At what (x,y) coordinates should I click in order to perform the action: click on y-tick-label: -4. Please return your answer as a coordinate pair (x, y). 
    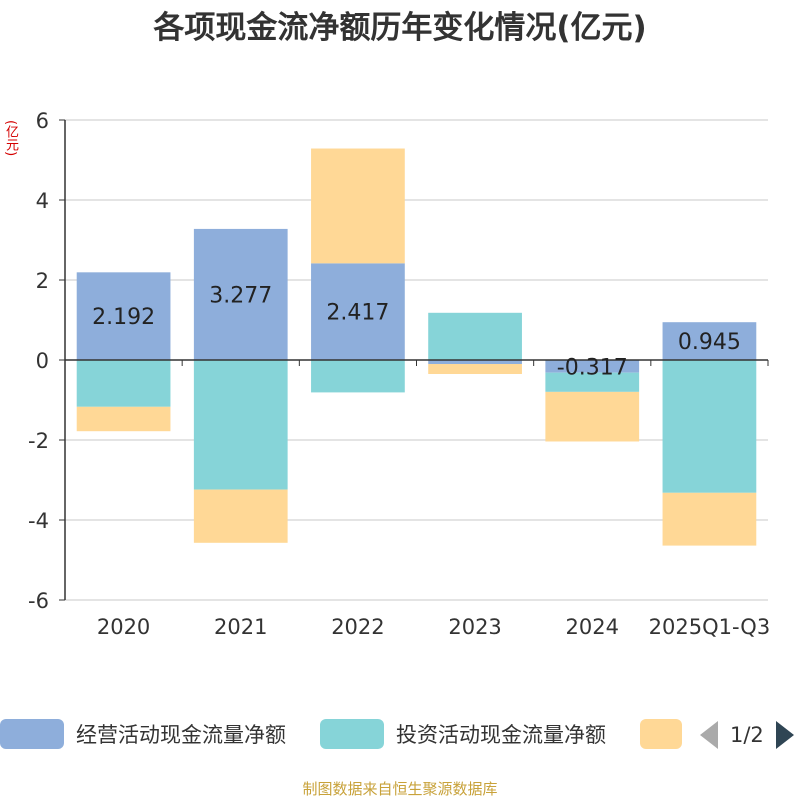
    Looking at the image, I should click on (38, 521).